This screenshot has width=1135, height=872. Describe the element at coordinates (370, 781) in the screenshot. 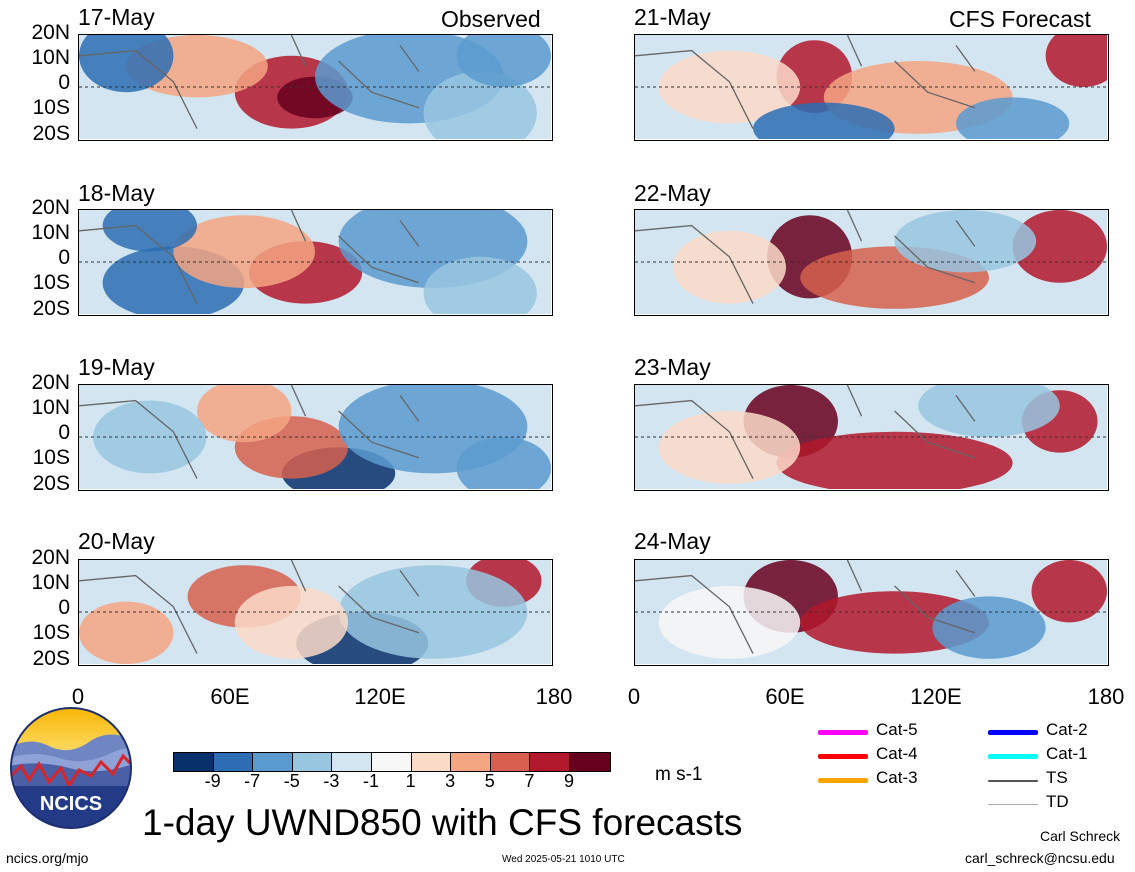

I see `colorbar-tick-label: -1` at that location.